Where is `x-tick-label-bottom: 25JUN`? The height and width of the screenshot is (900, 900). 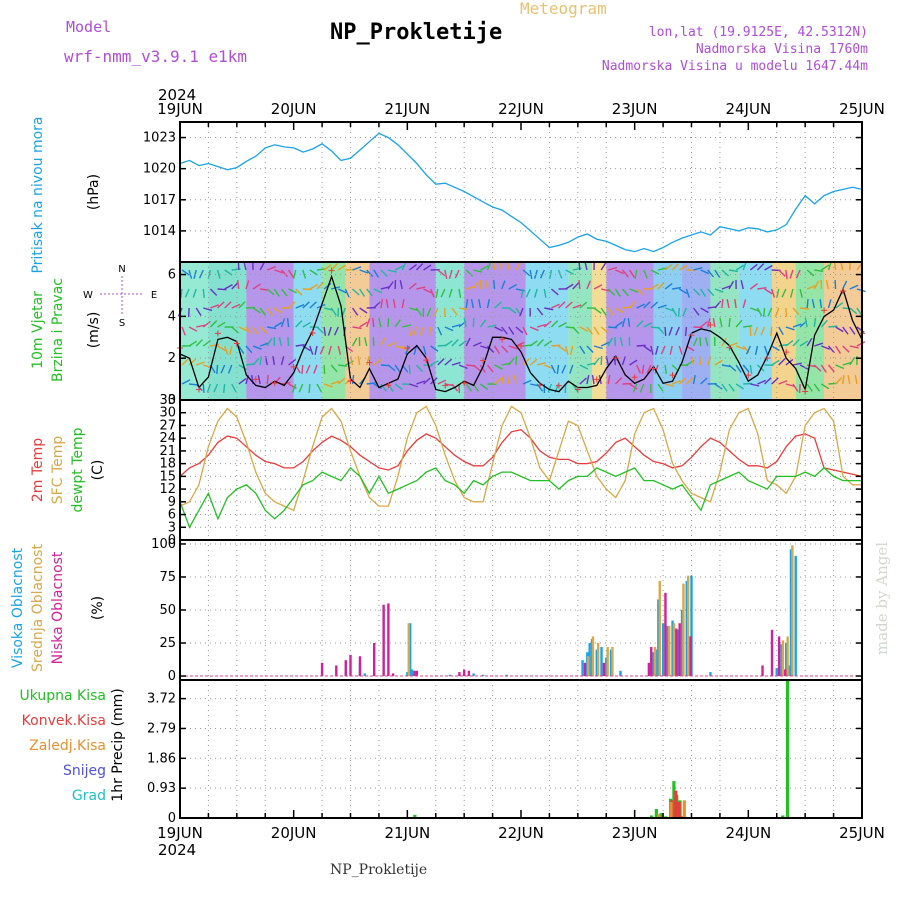
x-tick-label-bottom: 25JUN is located at coordinates (862, 833).